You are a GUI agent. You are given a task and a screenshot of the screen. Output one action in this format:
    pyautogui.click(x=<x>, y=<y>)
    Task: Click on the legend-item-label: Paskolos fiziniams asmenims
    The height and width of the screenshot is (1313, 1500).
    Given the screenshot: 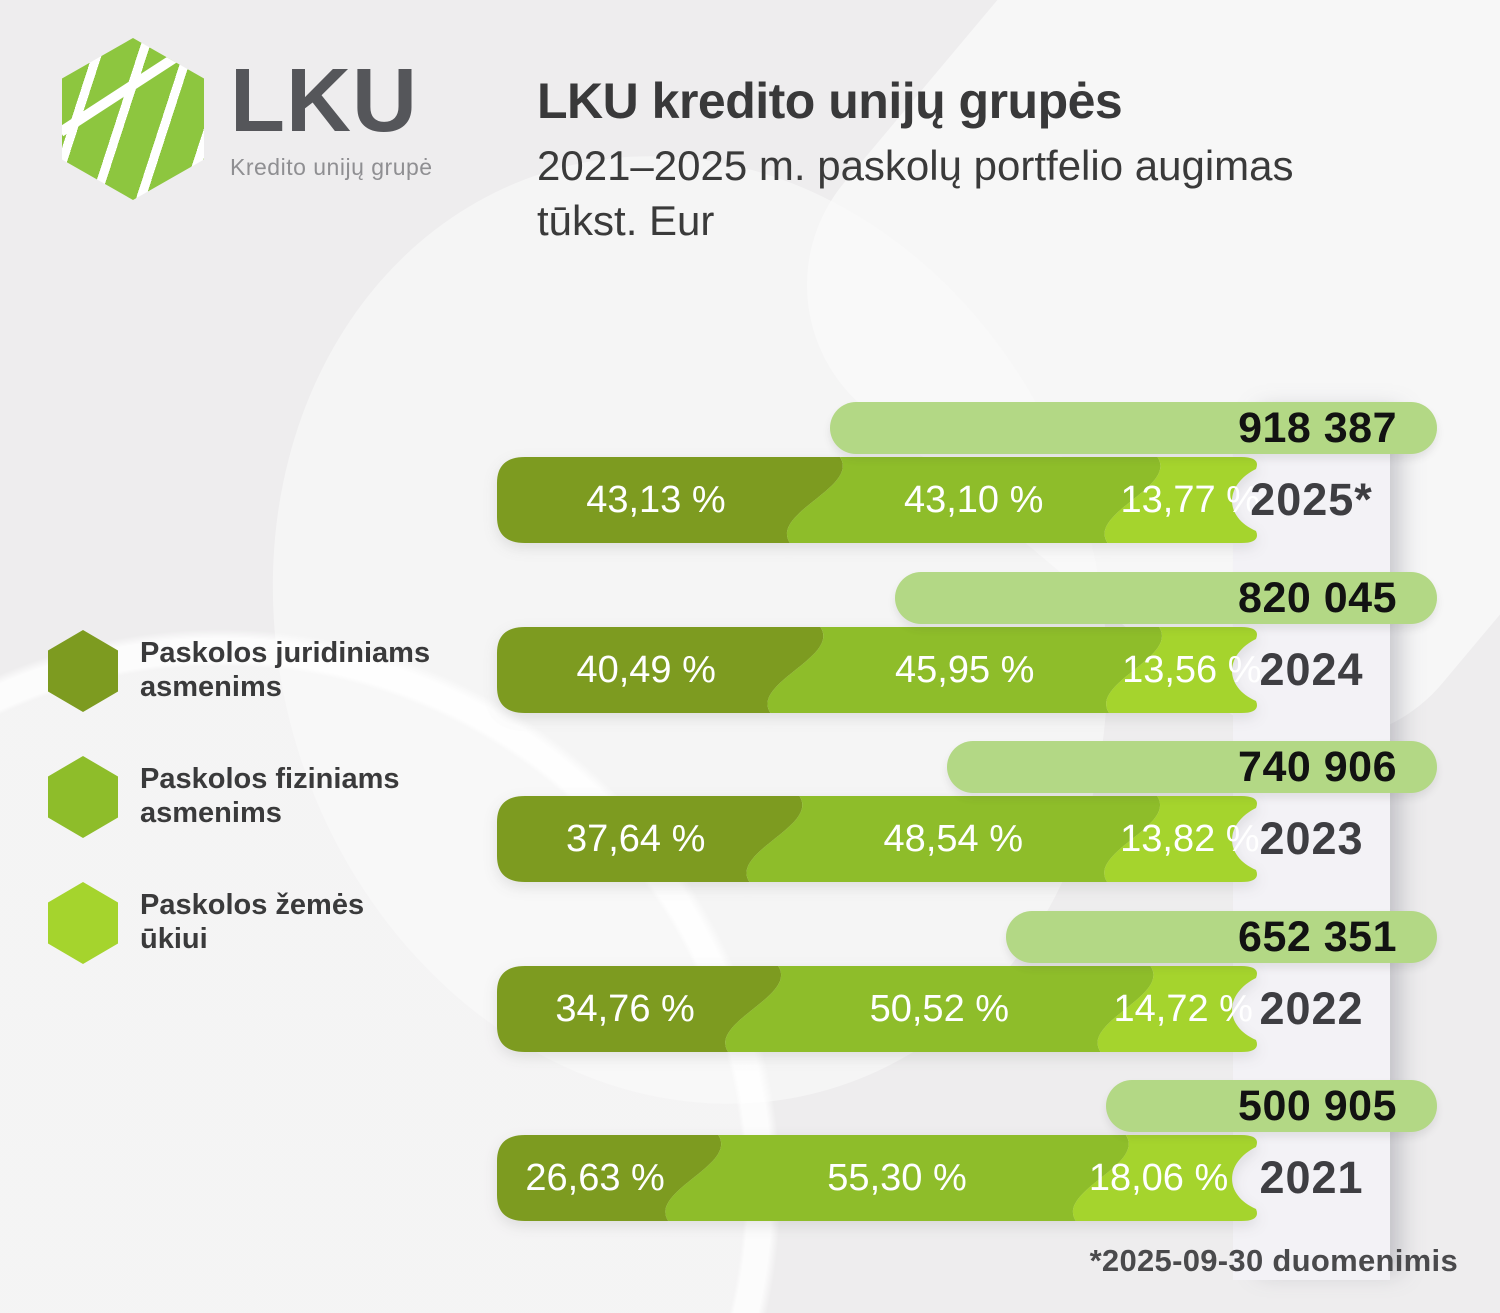 What is the action you would take?
    pyautogui.click(x=270, y=796)
    